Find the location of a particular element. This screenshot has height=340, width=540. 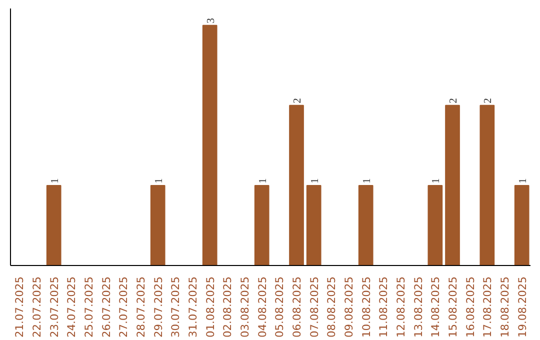

x-tick-label: 13.08.2025 is located at coordinates (418, 307).